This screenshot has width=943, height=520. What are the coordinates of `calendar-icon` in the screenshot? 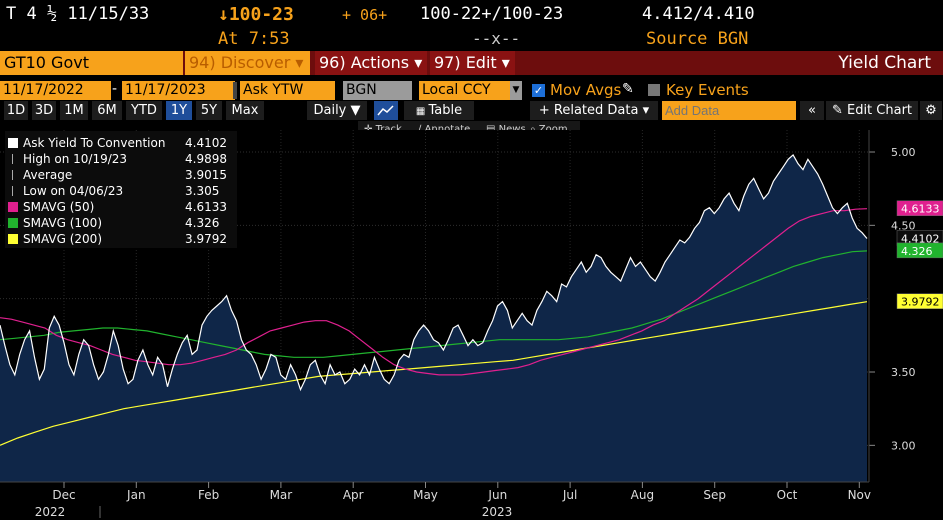 It's located at (235, 90).